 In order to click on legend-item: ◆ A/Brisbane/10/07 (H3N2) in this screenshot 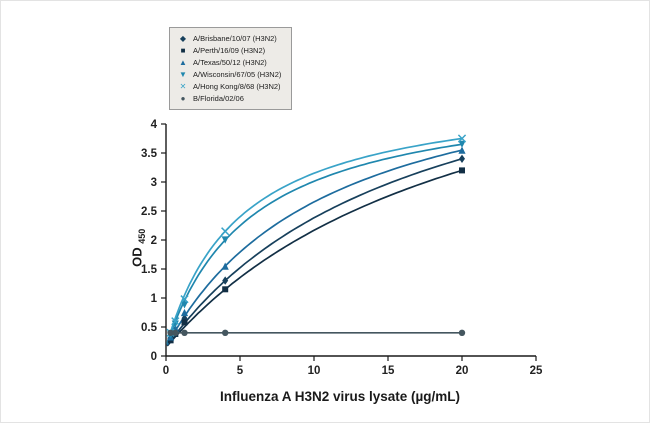, I will do `click(229, 38)`.